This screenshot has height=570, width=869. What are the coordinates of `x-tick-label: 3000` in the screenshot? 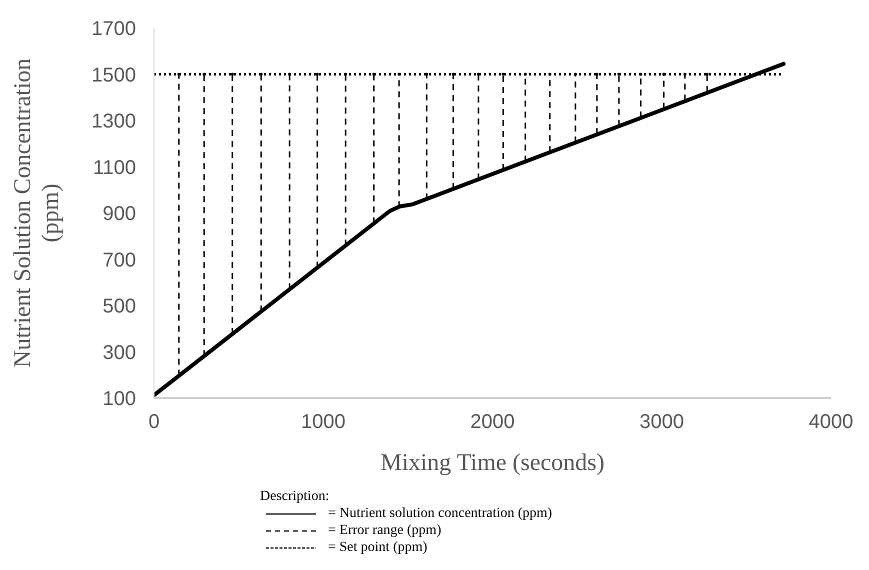 It's located at (662, 422).